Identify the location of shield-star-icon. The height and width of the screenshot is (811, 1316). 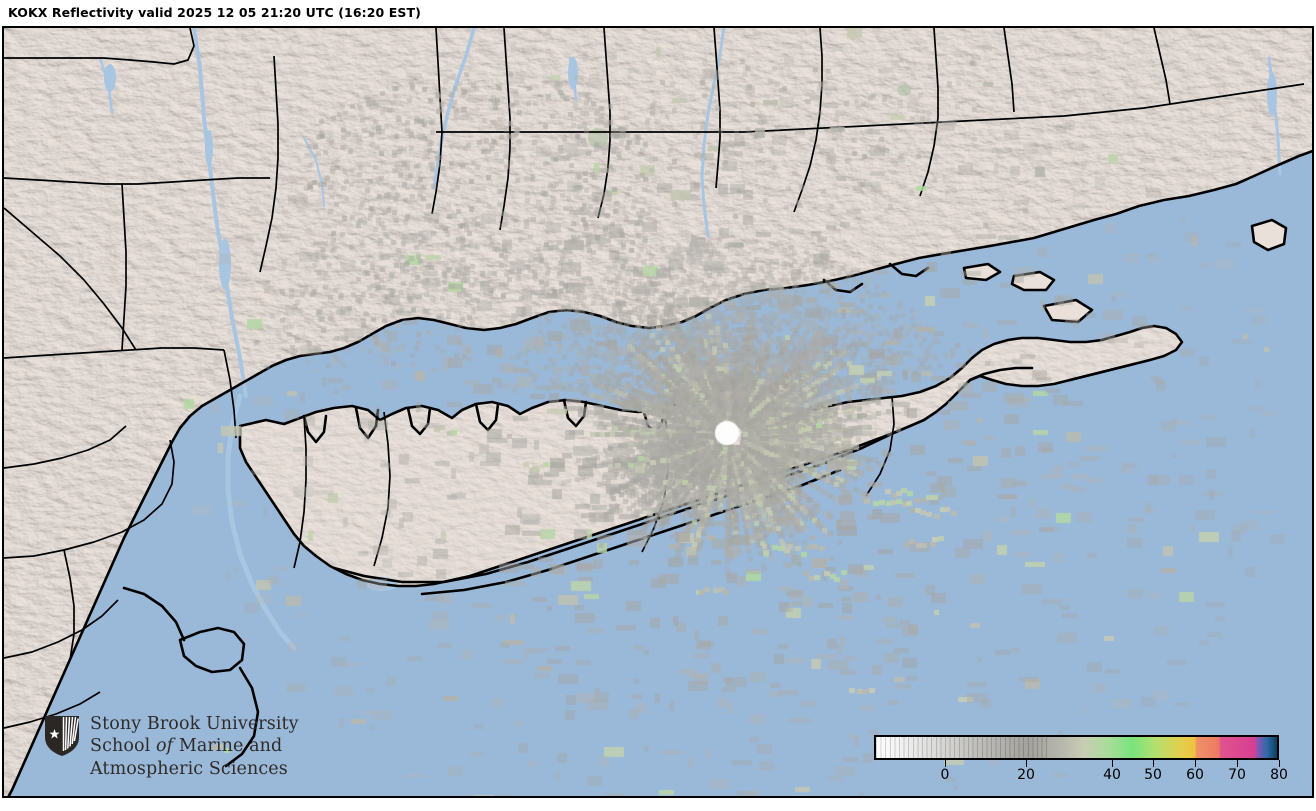
(62, 736).